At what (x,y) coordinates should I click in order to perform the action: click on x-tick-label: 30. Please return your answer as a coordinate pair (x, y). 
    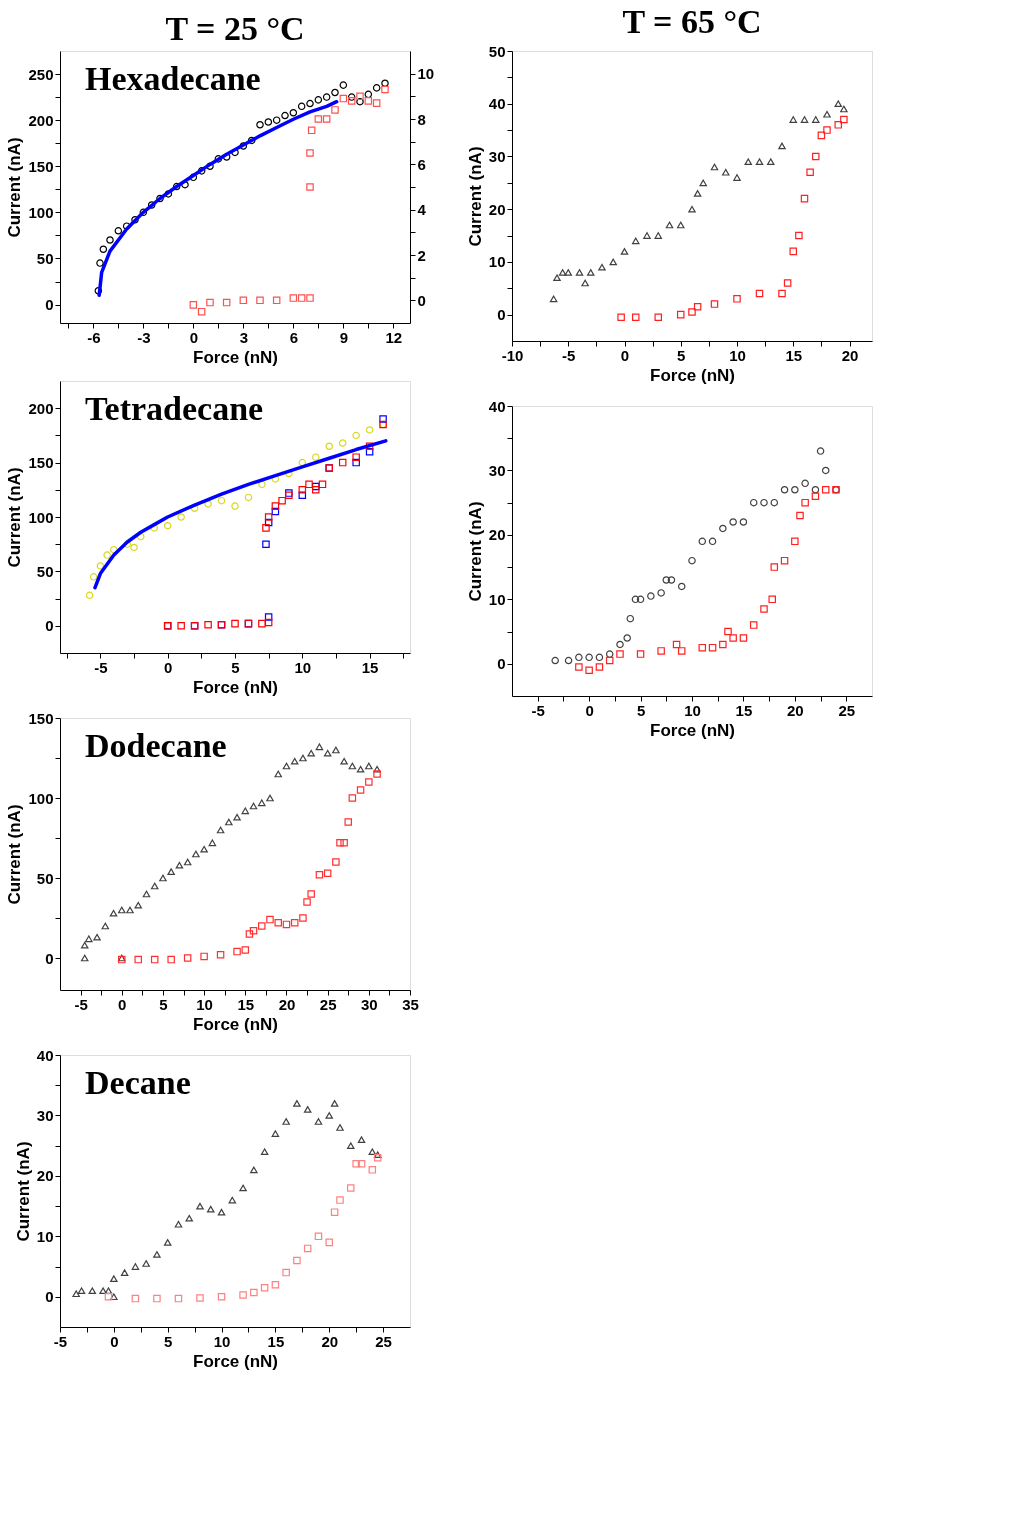
    Looking at the image, I should click on (369, 1004).